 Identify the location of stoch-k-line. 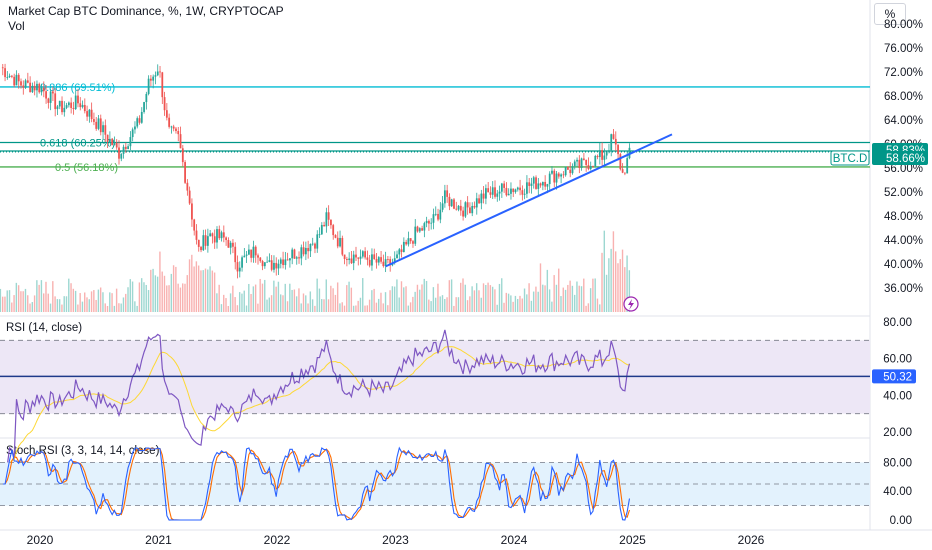
(316, 483).